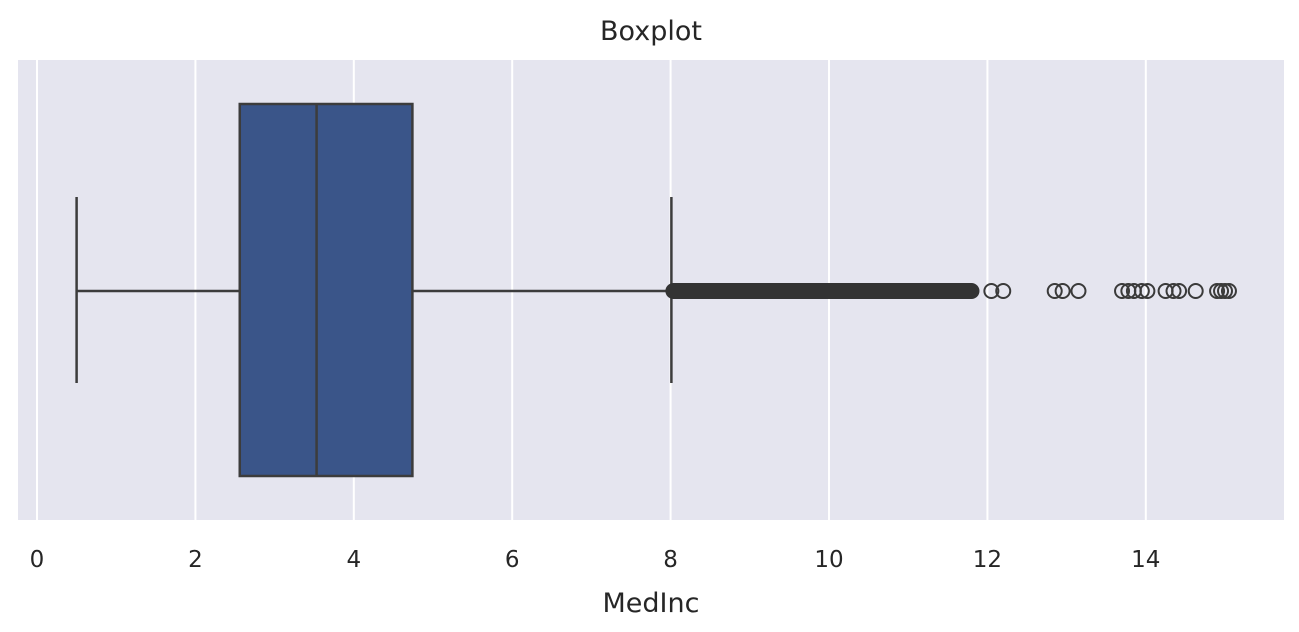 The height and width of the screenshot is (632, 1299). Describe the element at coordinates (670, 560) in the screenshot. I see `x-tick-label: 8` at that location.